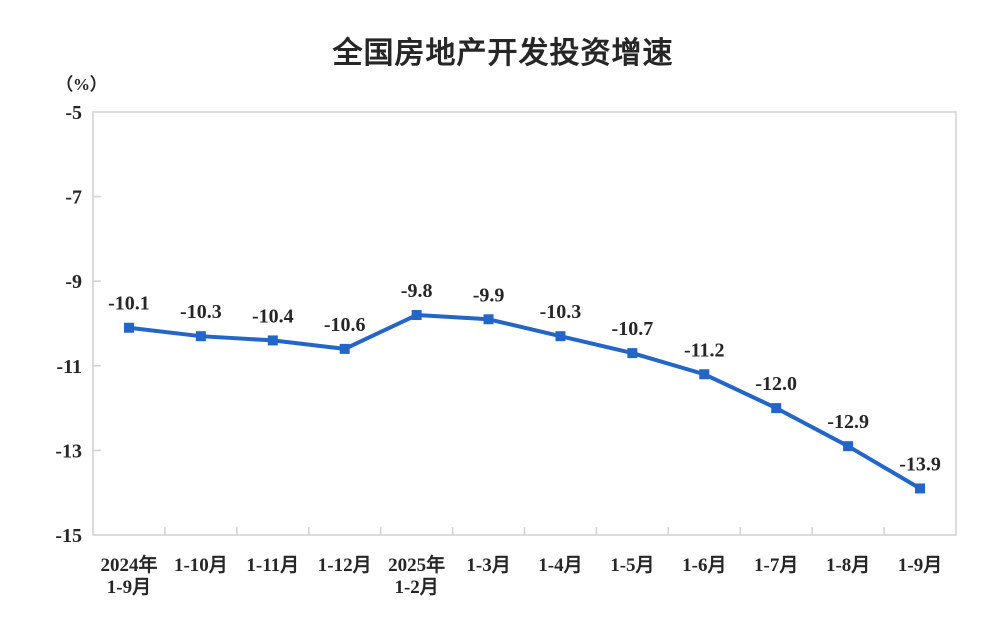 The width and height of the screenshot is (1006, 628). I want to click on x-tick-label: 1-5月, so click(632, 565).